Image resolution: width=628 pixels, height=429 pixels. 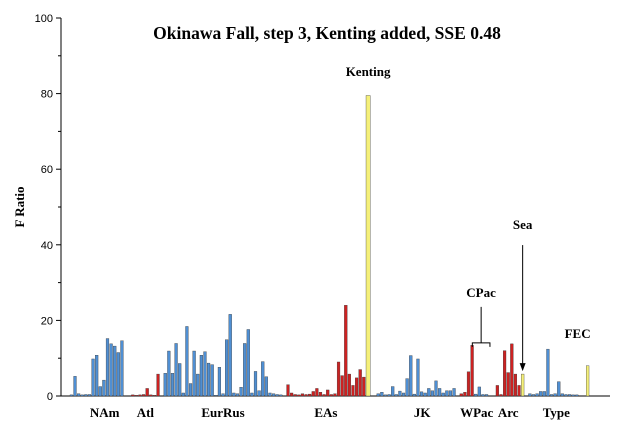 I want to click on annotation-fec: FEC, so click(x=578, y=333).